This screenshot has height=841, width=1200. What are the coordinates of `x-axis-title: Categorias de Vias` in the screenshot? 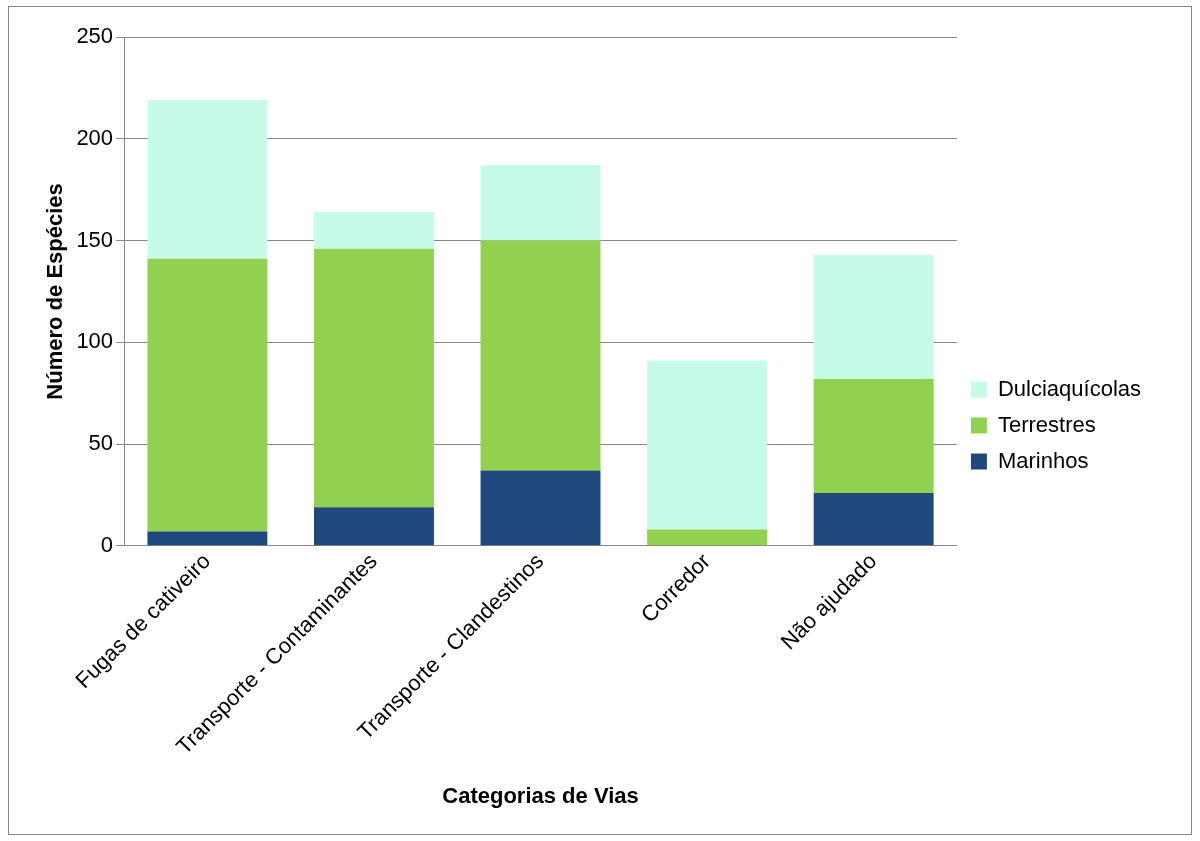 It's located at (540, 795).